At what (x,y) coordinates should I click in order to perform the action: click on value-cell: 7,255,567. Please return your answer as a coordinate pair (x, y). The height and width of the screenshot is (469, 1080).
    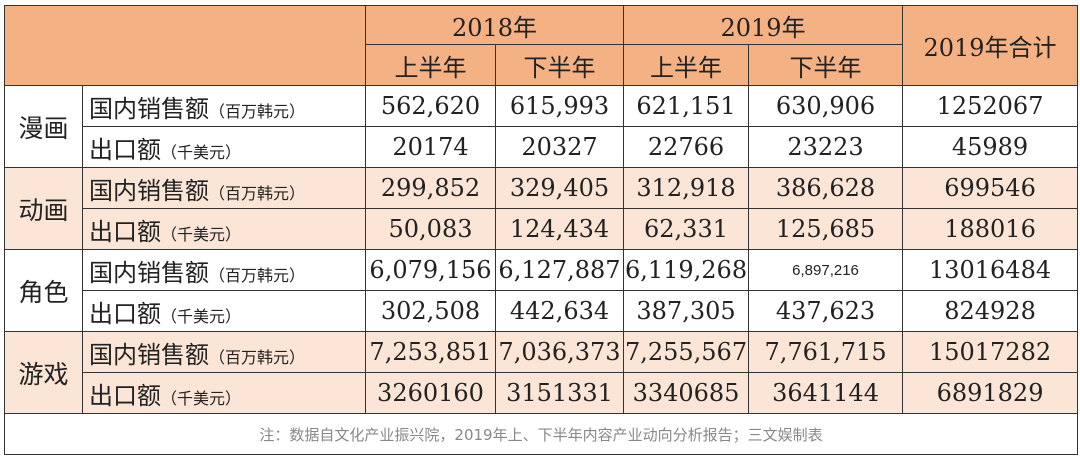
    Looking at the image, I should click on (686, 352).